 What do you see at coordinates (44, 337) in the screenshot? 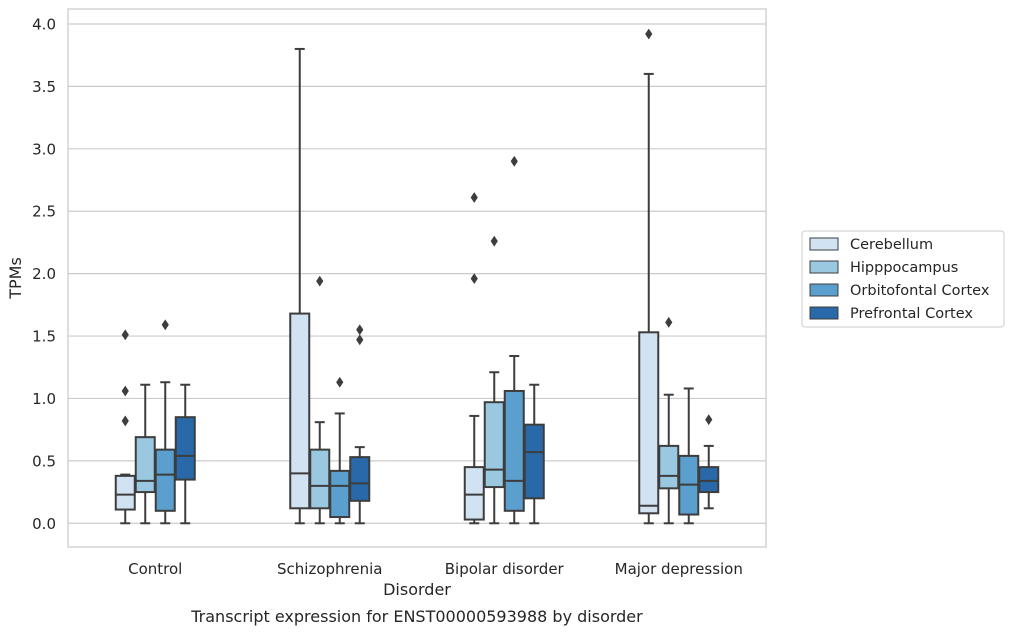
I see `y-tick-label-3: 1.5` at bounding box center [44, 337].